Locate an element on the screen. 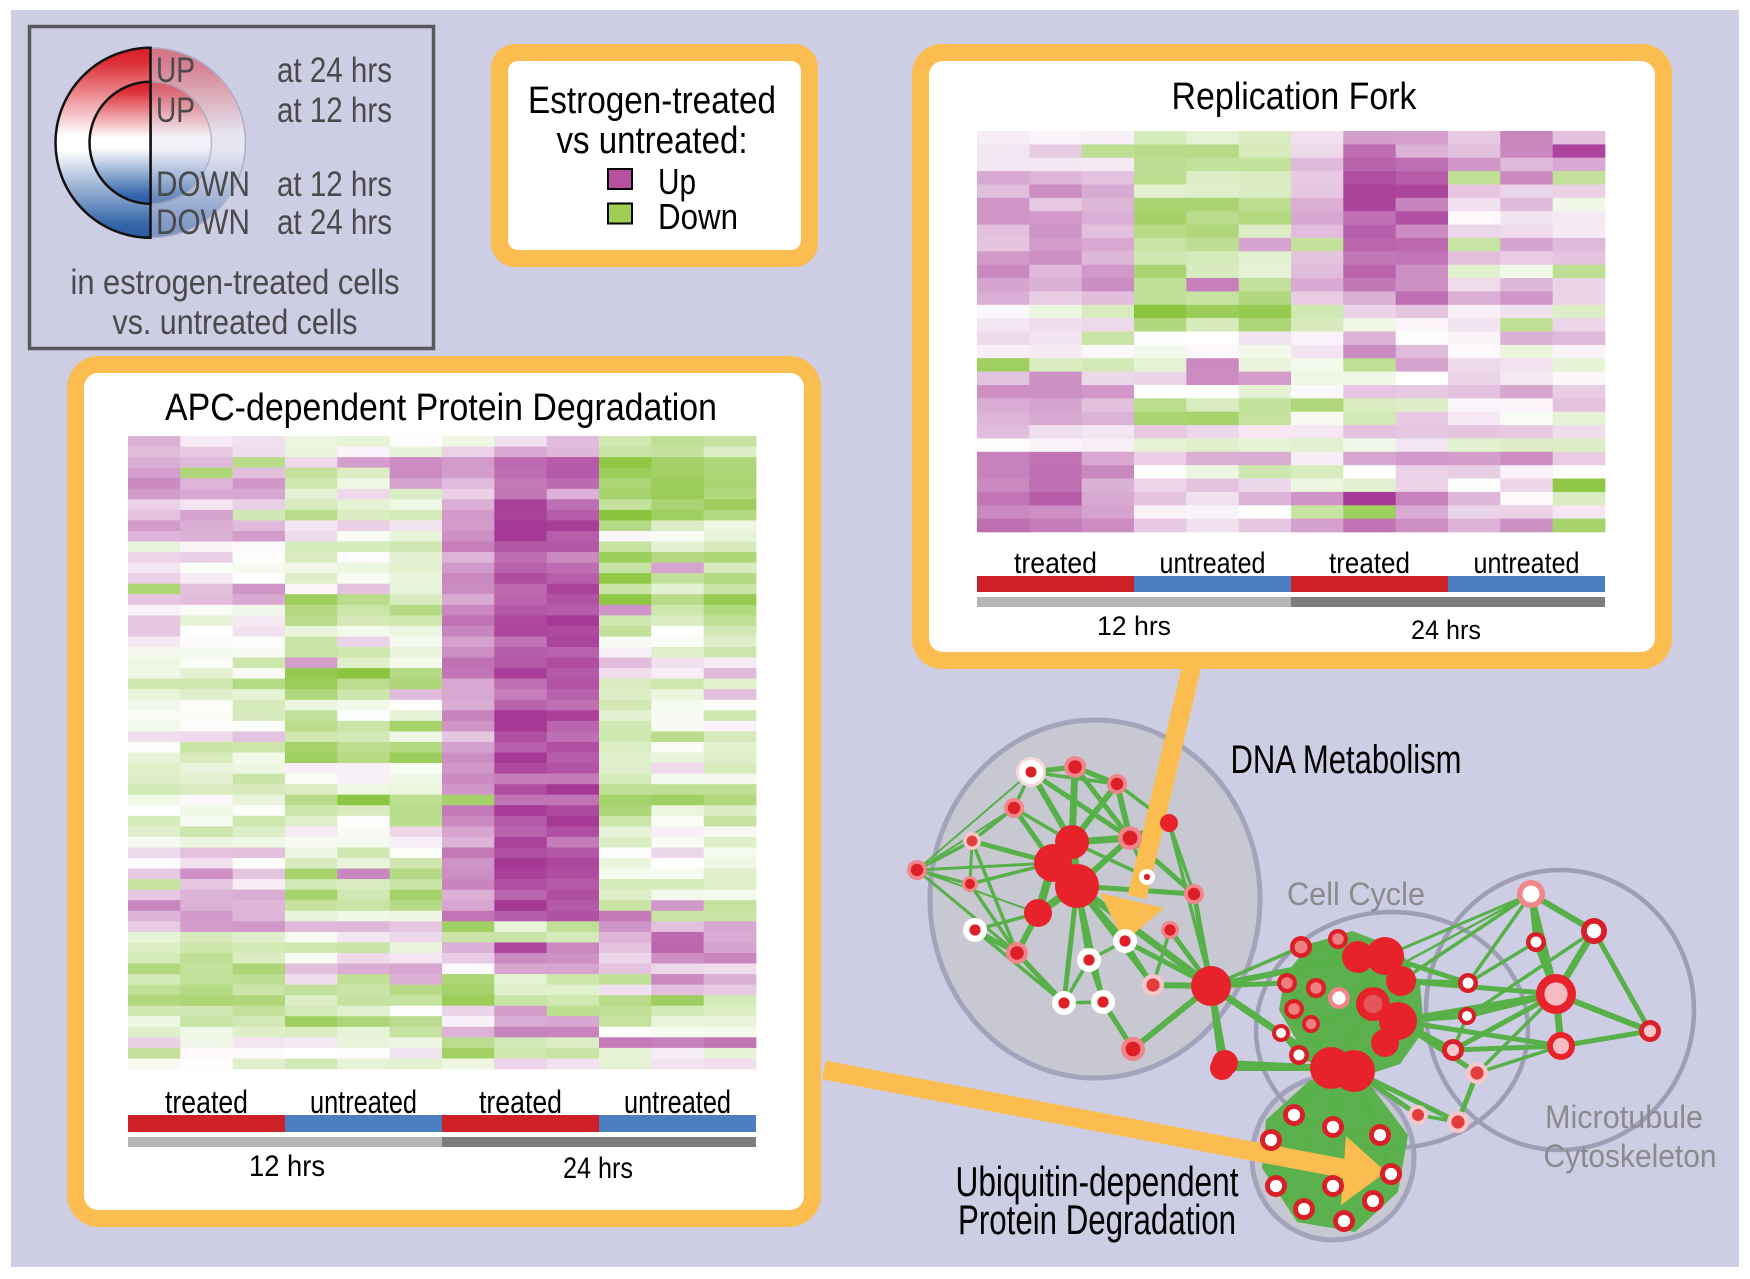 This screenshot has width=1750, height=1279. svg-text: Up is located at coordinates (677, 181).